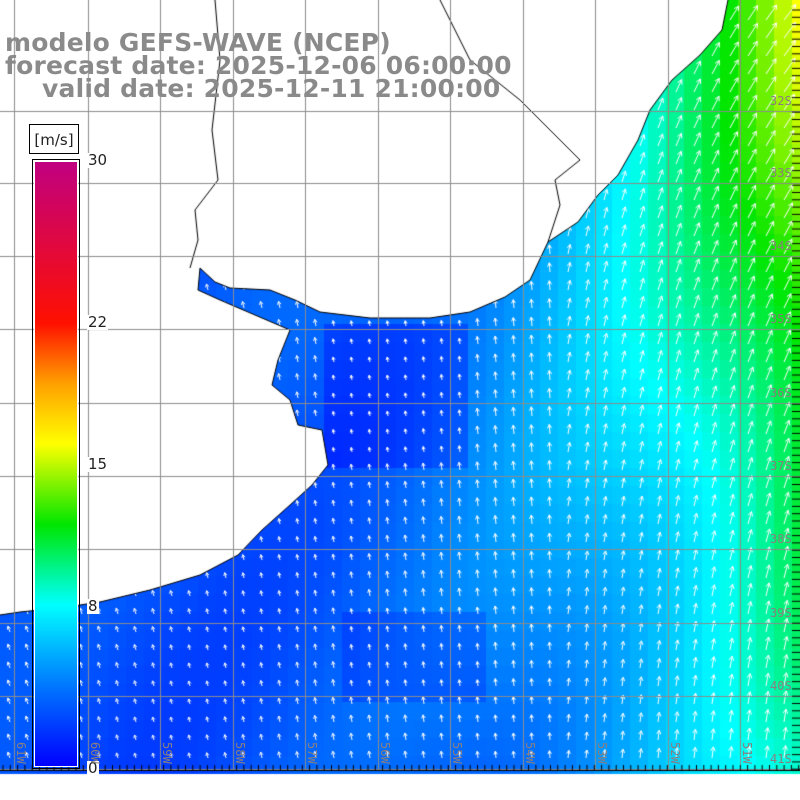 The height and width of the screenshot is (800, 800). What do you see at coordinates (781, 759) in the screenshot?
I see `latitude-label: 41S` at bounding box center [781, 759].